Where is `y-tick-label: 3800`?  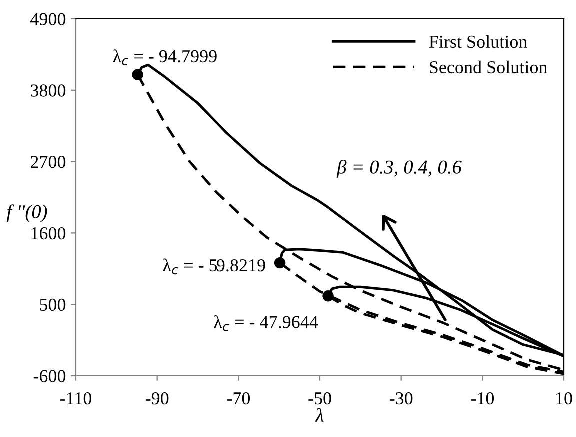 y-tick-label: 3800 is located at coordinates (48, 90).